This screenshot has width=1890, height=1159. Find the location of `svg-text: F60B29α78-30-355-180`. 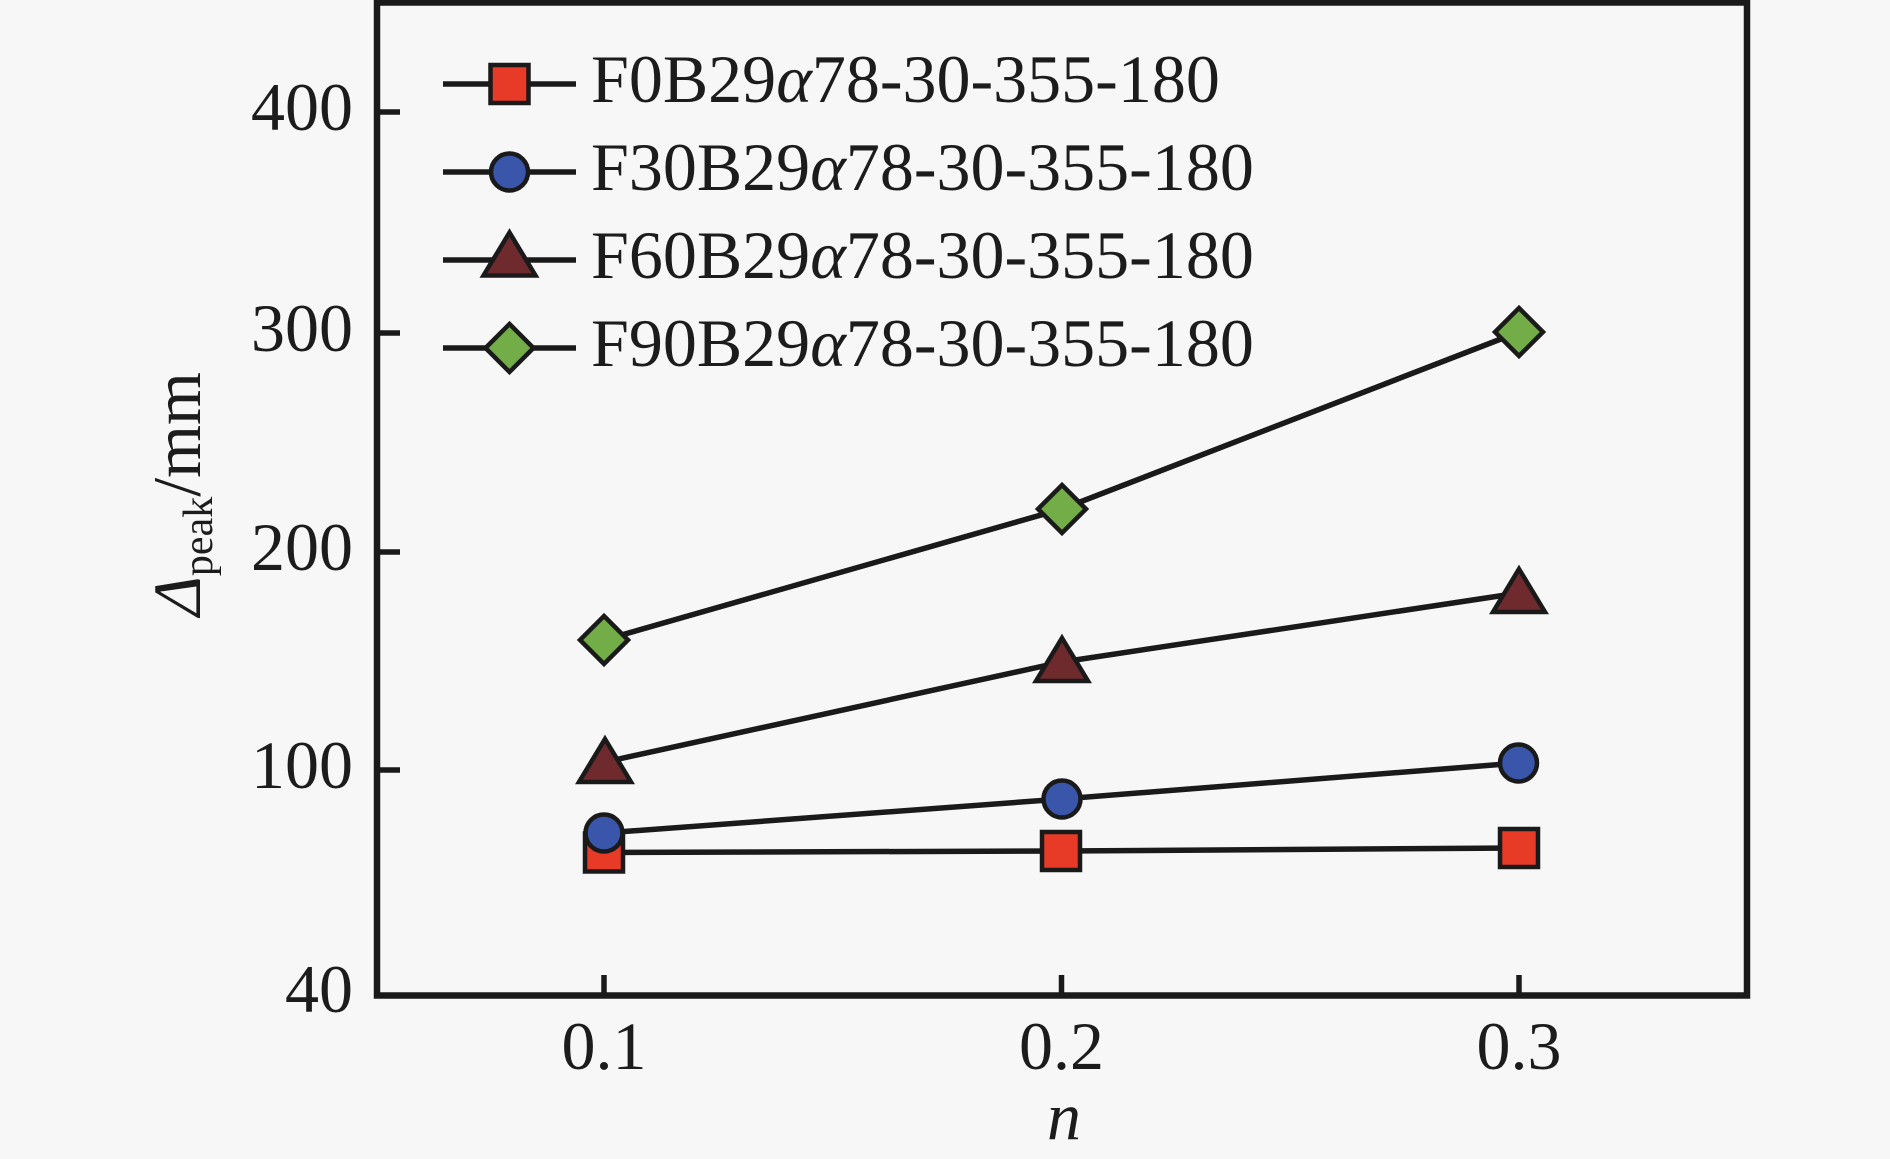

svg-text: F60B29α78-30-355-180 is located at coordinates (922, 255).